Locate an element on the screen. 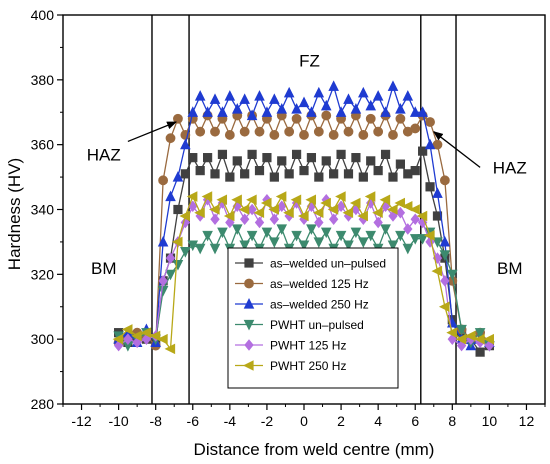 The image size is (550, 464). x-tick-label: 10 is located at coordinates (490, 421).